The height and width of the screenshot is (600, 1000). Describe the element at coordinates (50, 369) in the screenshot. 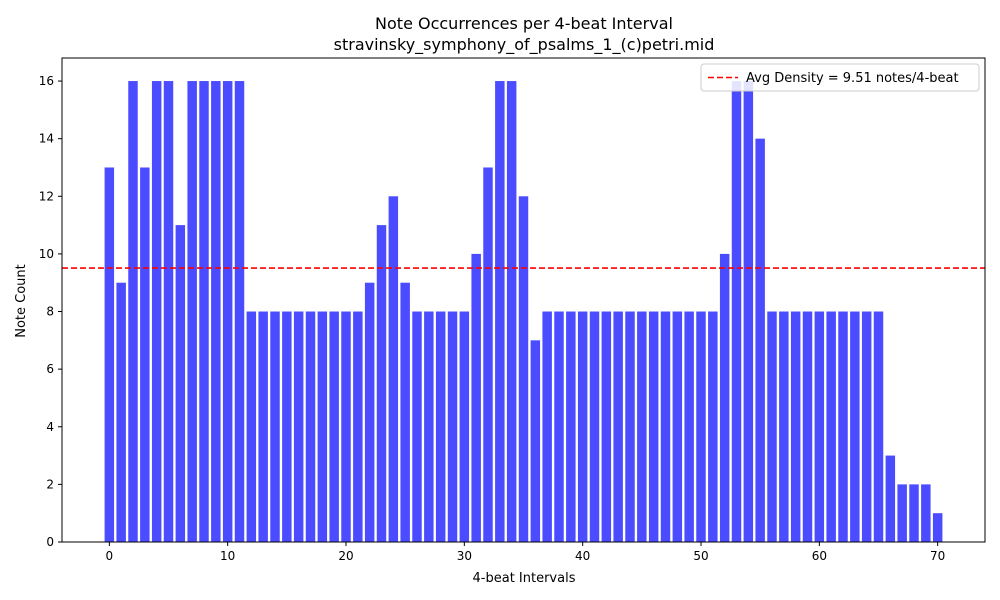

I see `y-tick-label-6: 6` at that location.